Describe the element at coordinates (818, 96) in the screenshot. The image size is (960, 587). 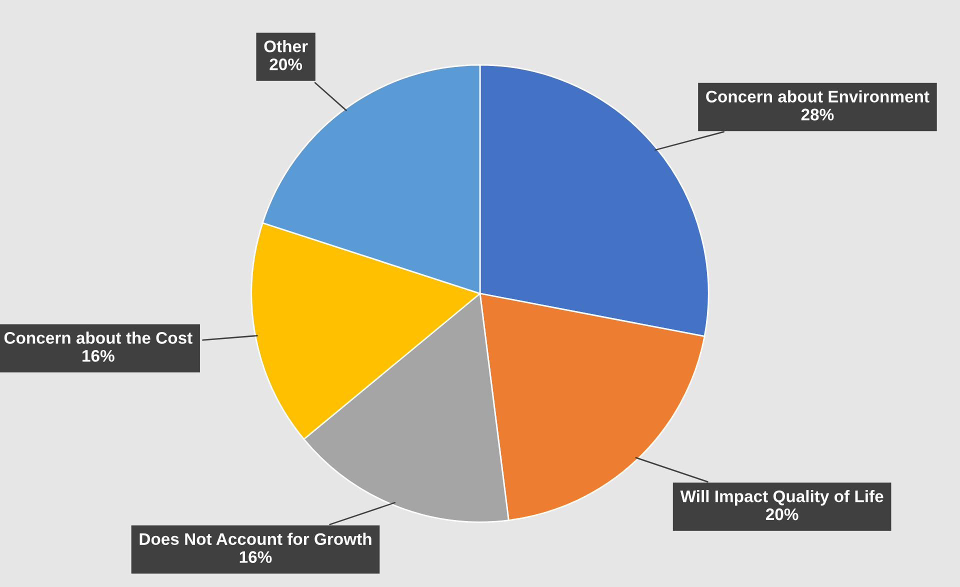
I see `slice-label: Concern about Environment` at that location.